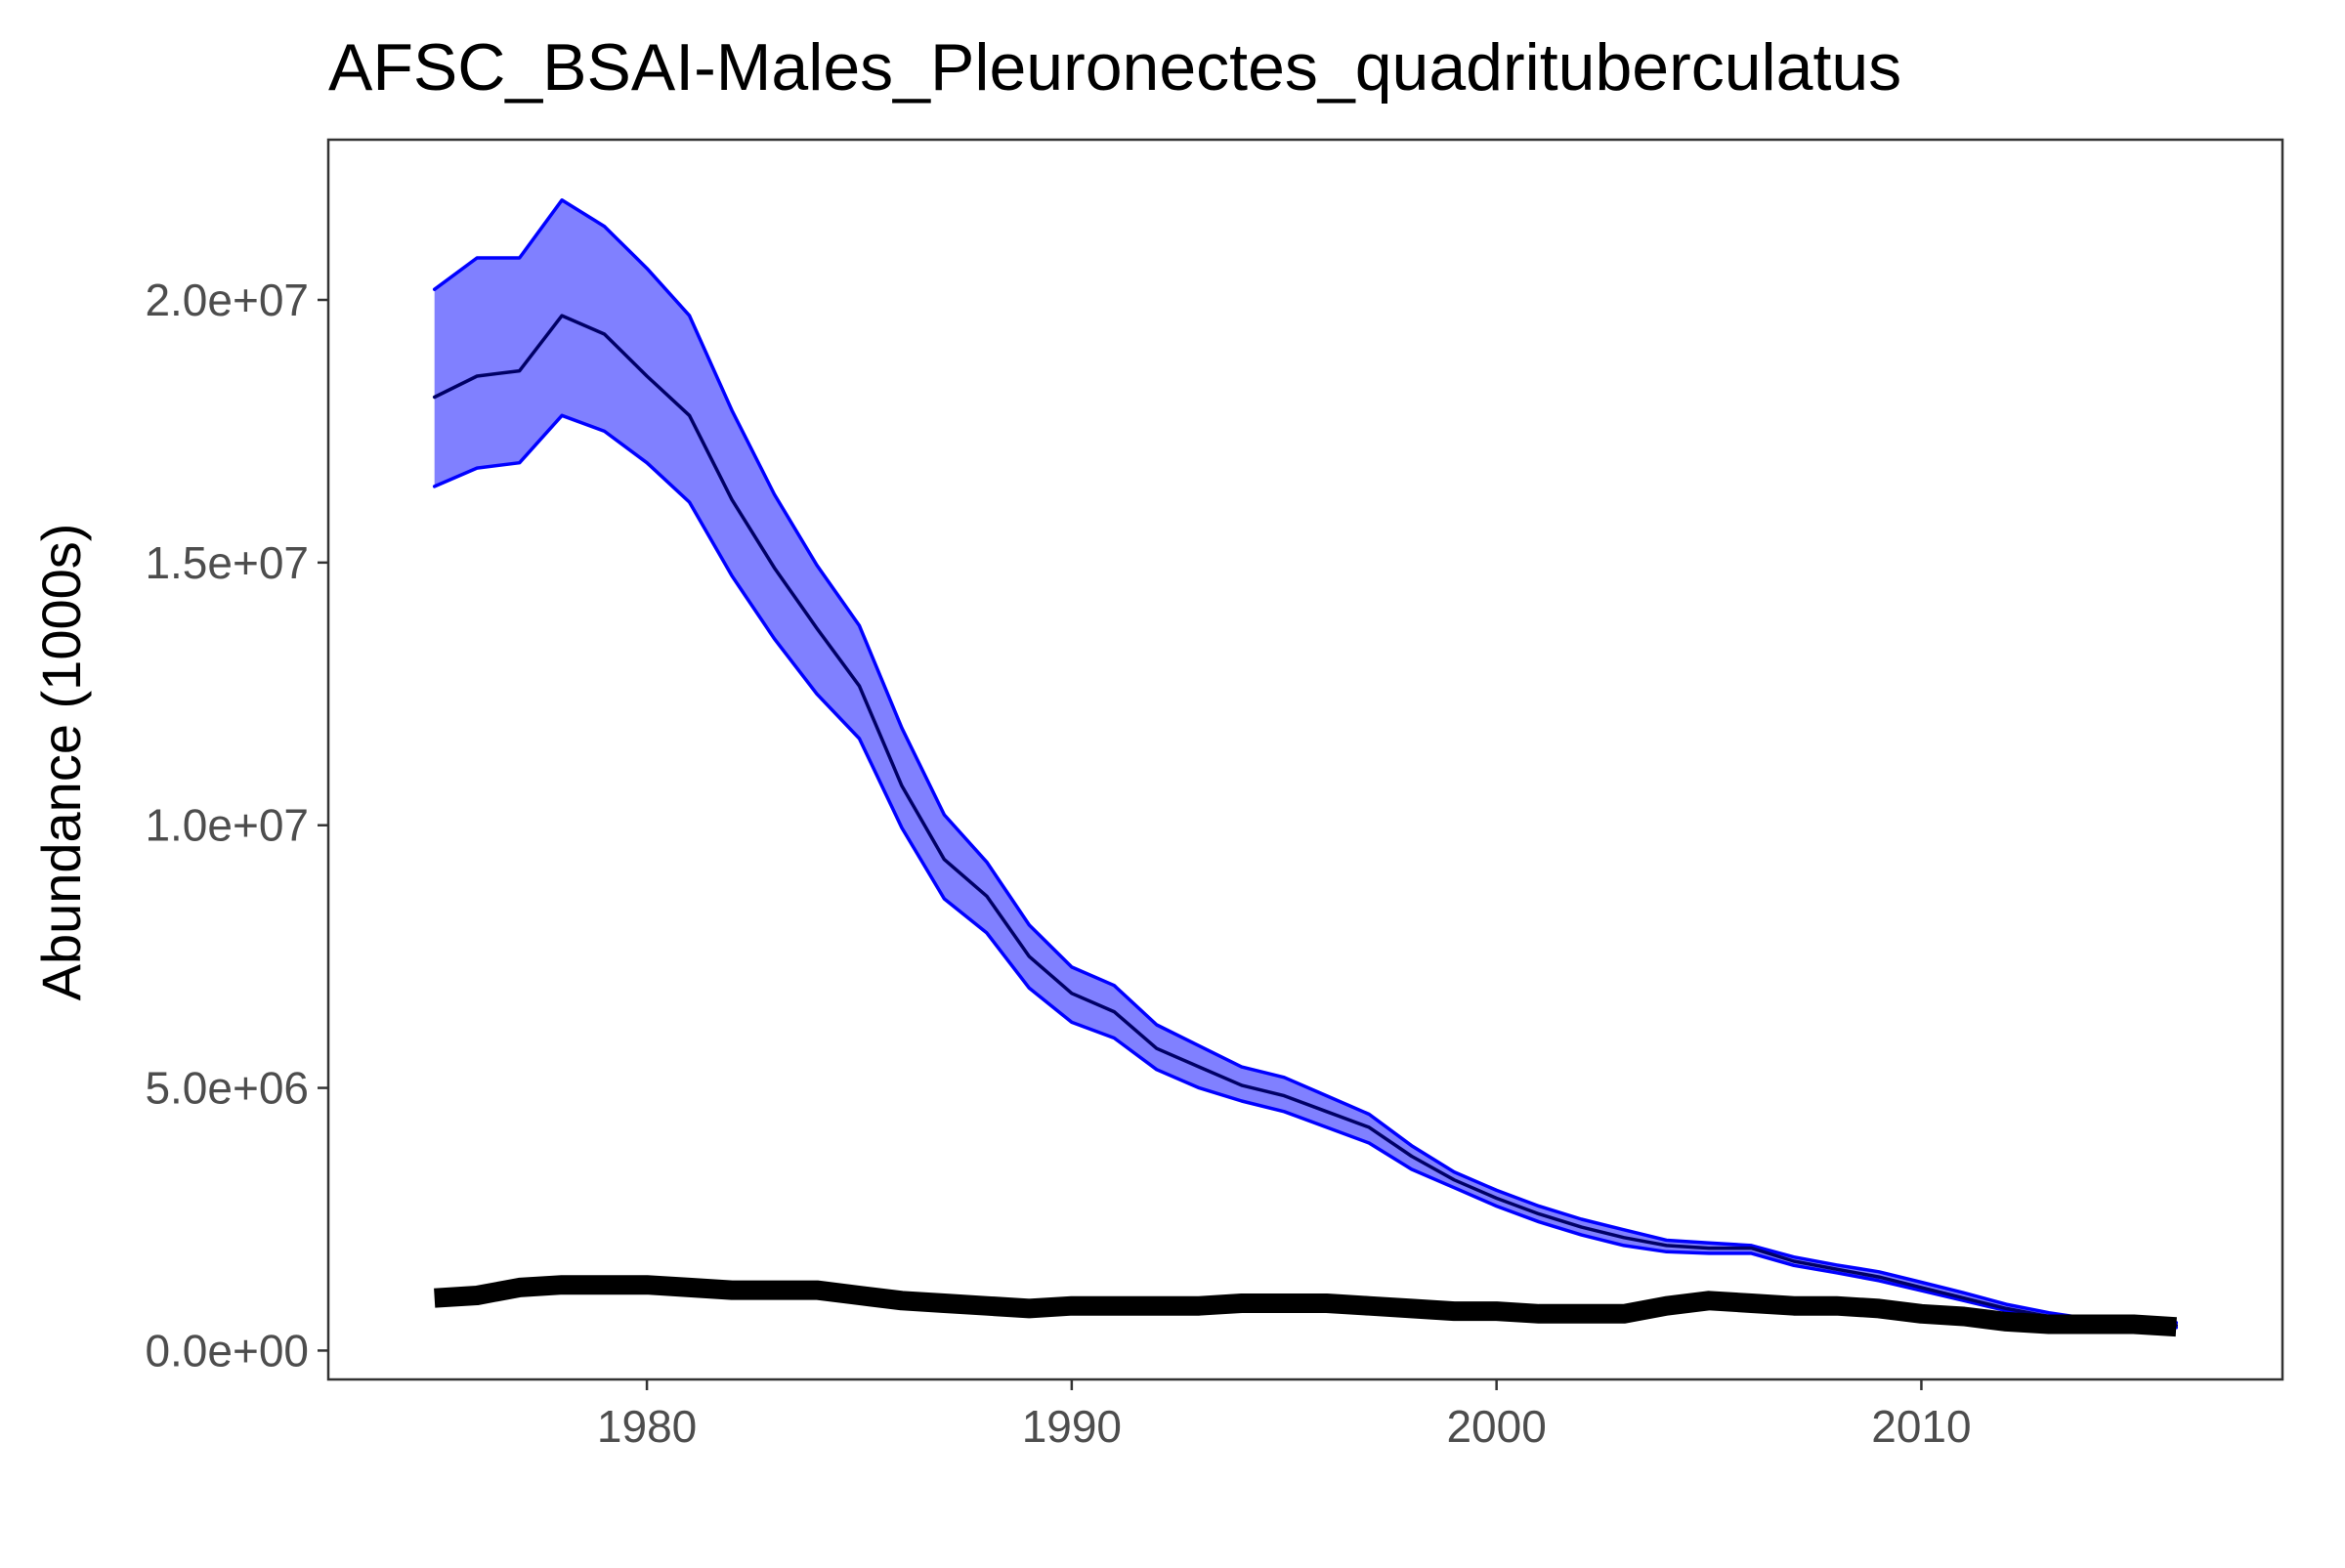 This screenshot has width=2345, height=1568. Describe the element at coordinates (1305, 1306) in the screenshot. I see `observed-line` at that location.